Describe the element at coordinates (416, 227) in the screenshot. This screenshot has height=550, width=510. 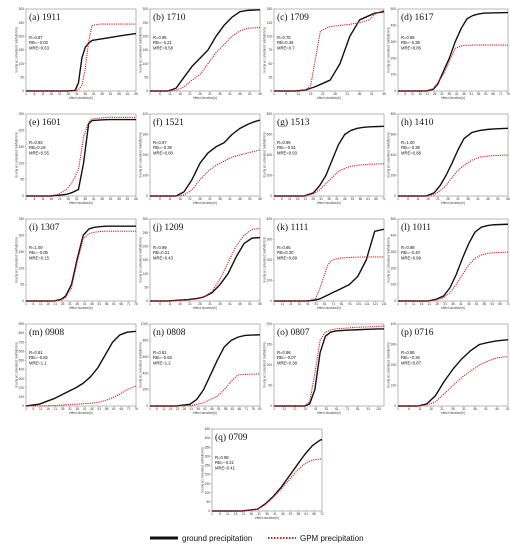
I see `panel-title: (l) 1011` at that location.